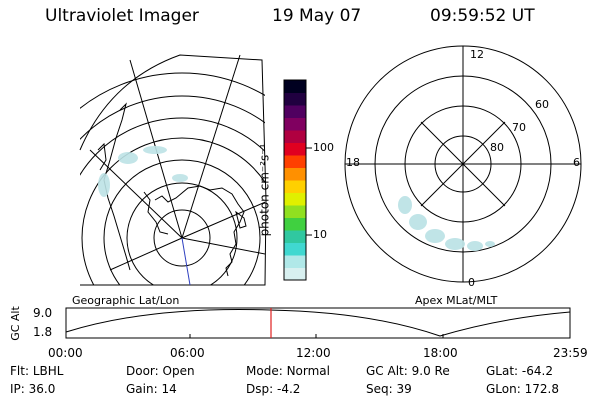 The height and width of the screenshot is (400, 600). Describe the element at coordinates (440, 353) in the screenshot. I see `x-tick-1800: 18:00` at that location.